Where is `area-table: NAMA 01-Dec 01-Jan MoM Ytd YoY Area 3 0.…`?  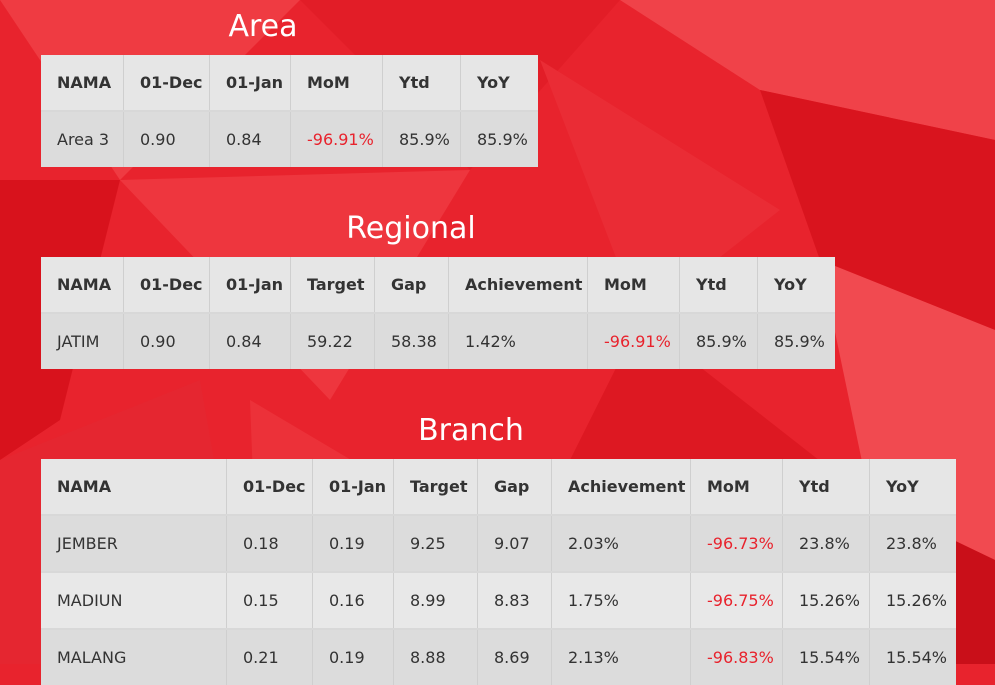 area-table: NAMA 01-Dec 01-Jan MoM Ytd YoY Area 3 0.… is located at coordinates (289, 111).